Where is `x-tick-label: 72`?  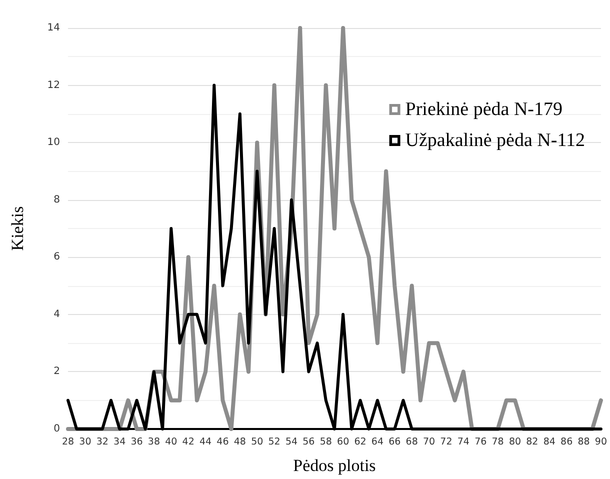 x-tick-label: 72 is located at coordinates (446, 442).